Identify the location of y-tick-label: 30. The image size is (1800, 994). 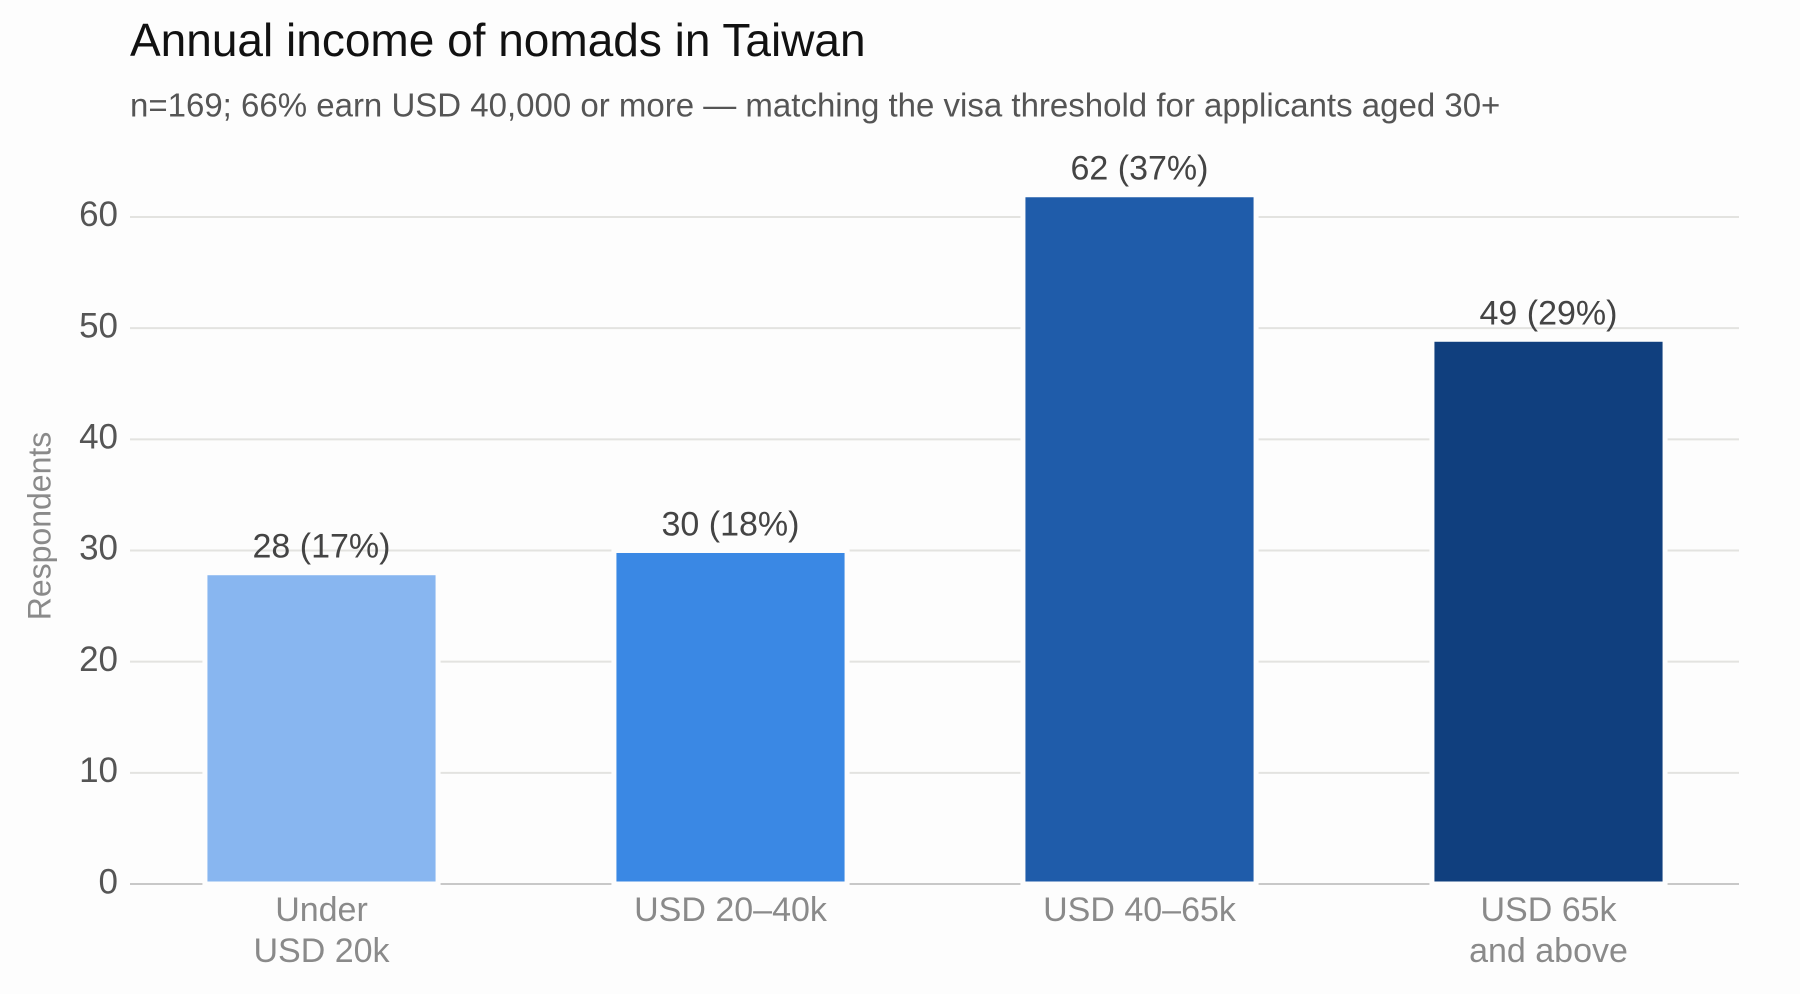
(98, 548).